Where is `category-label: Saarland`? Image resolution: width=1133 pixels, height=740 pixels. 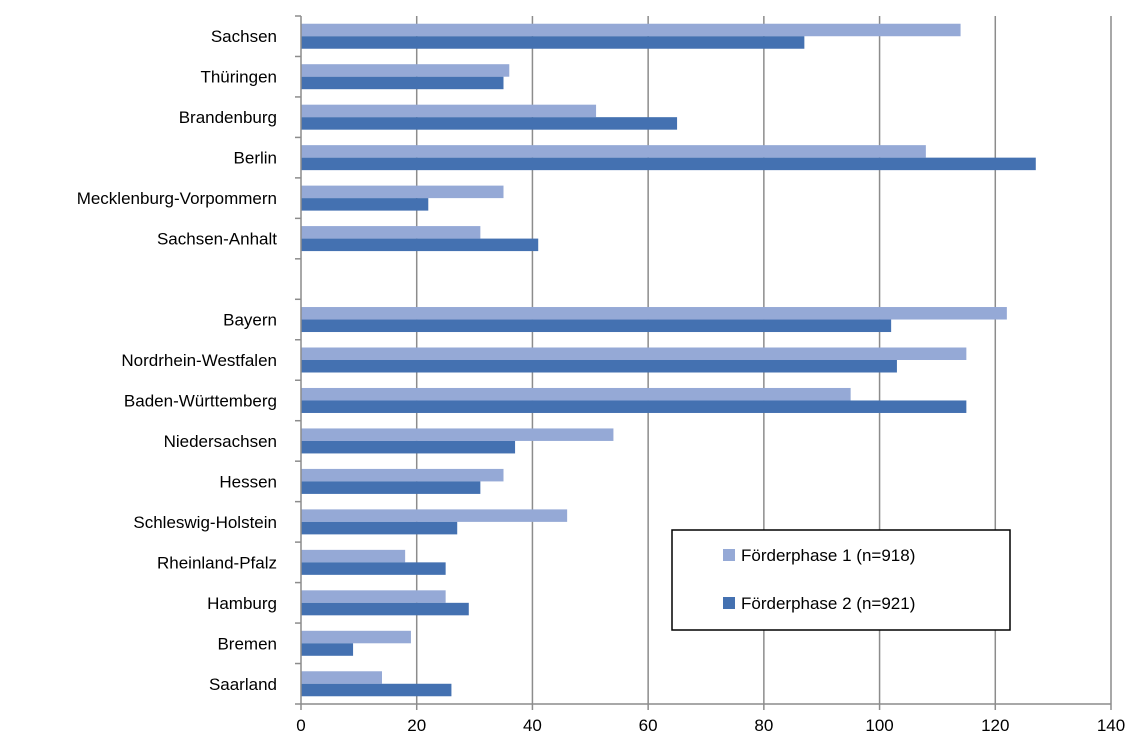 category-label: Saarland is located at coordinates (243, 684).